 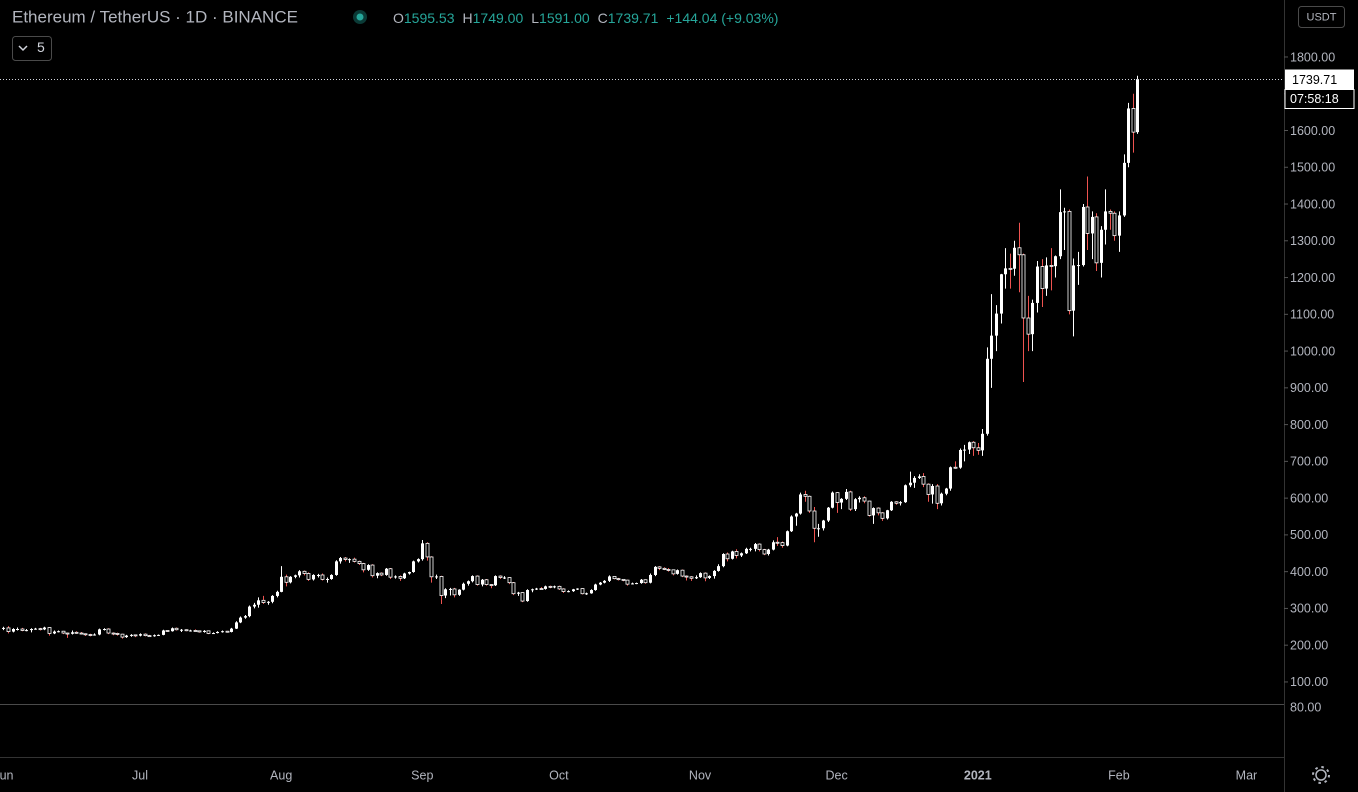 I want to click on y-tick-label: 1400.00, so click(x=1312, y=204).